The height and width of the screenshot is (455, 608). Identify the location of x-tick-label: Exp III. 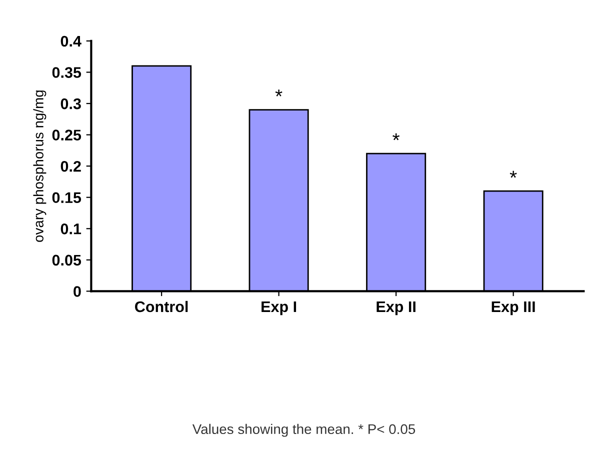
(513, 308).